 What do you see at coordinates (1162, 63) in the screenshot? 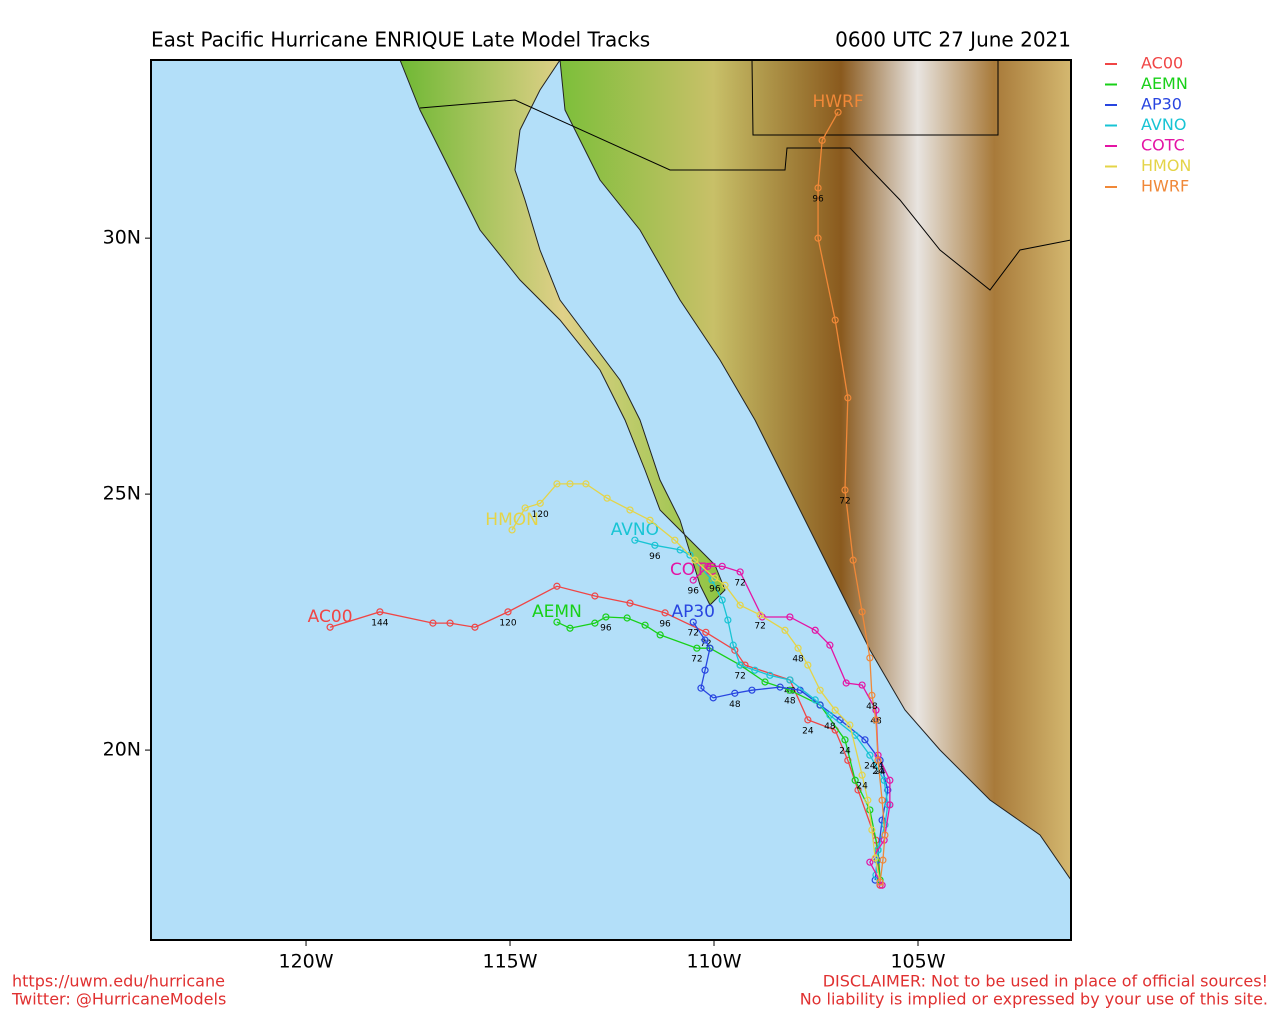
I see `legend-label: AC00` at bounding box center [1162, 63].